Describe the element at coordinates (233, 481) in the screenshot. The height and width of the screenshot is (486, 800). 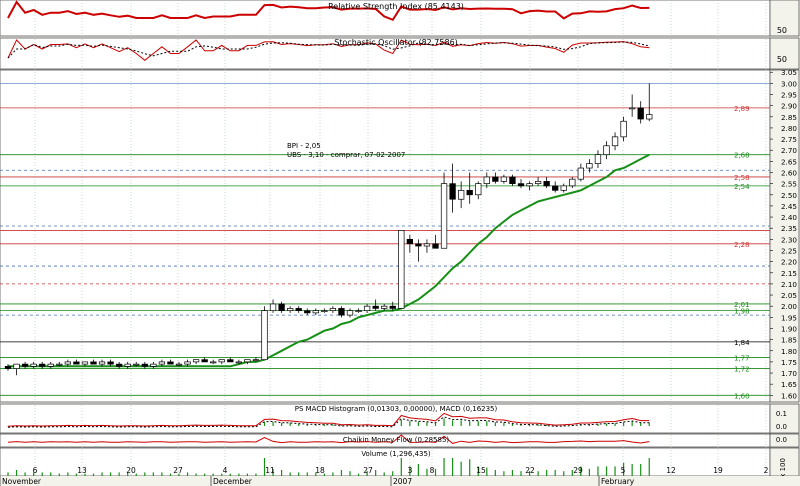
I see `x-month-label: December` at that location.